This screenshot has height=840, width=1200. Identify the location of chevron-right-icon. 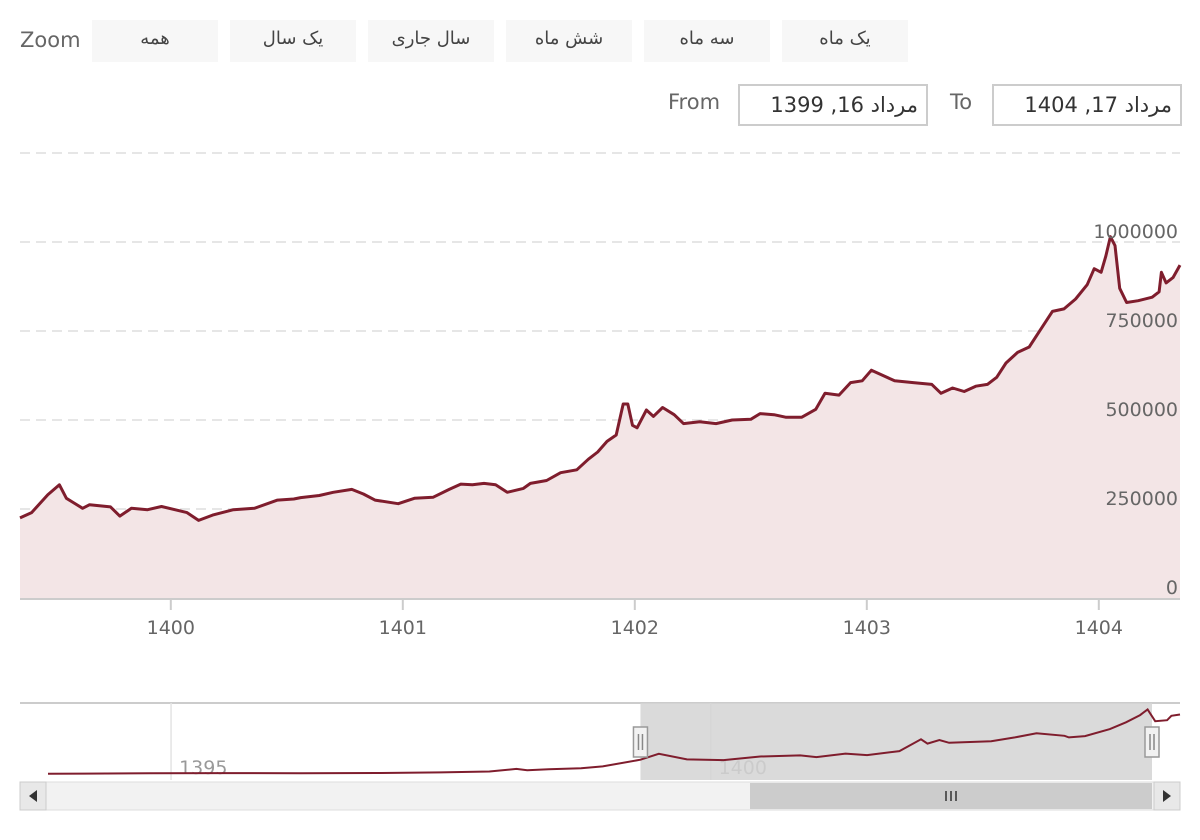
(1167, 796).